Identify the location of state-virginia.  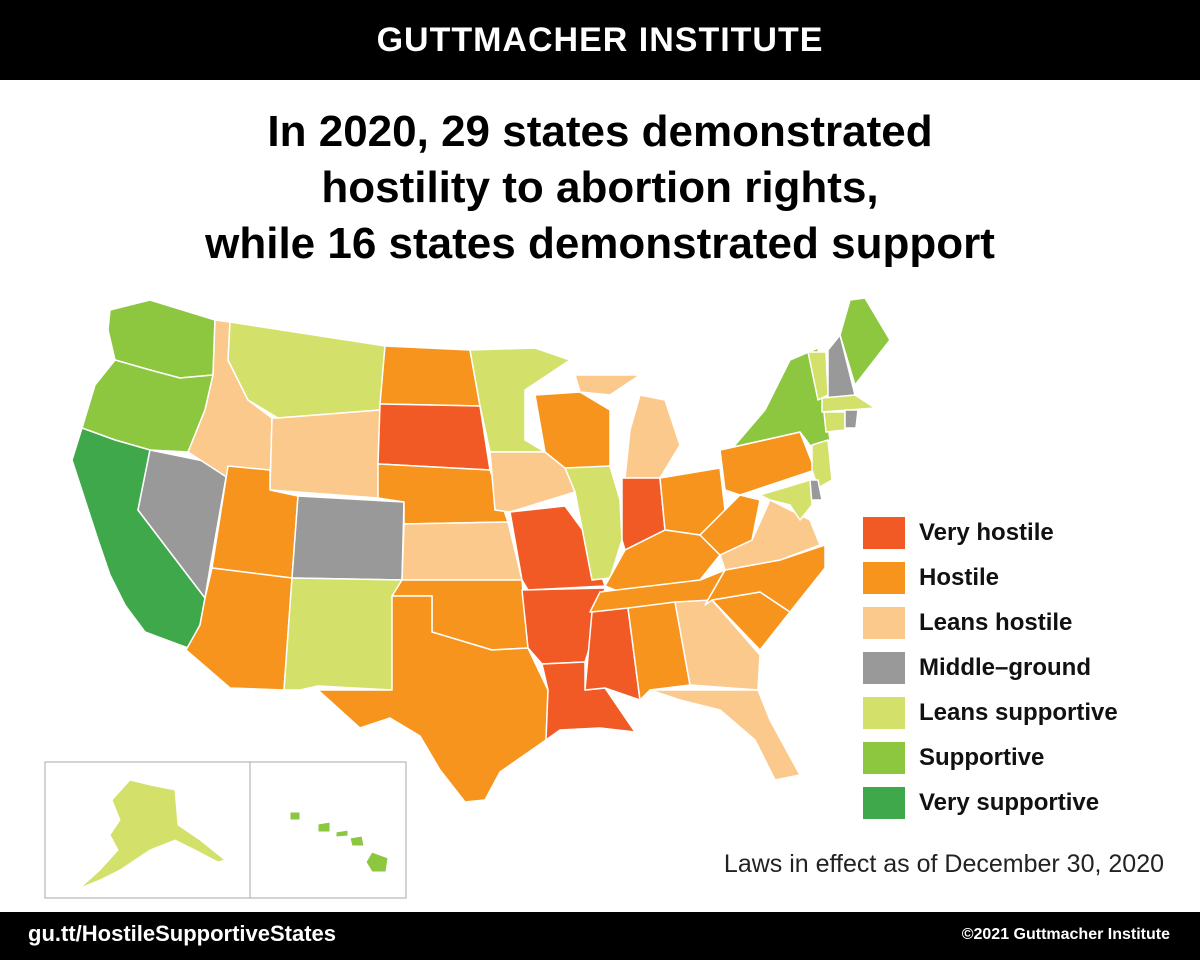
(770, 535).